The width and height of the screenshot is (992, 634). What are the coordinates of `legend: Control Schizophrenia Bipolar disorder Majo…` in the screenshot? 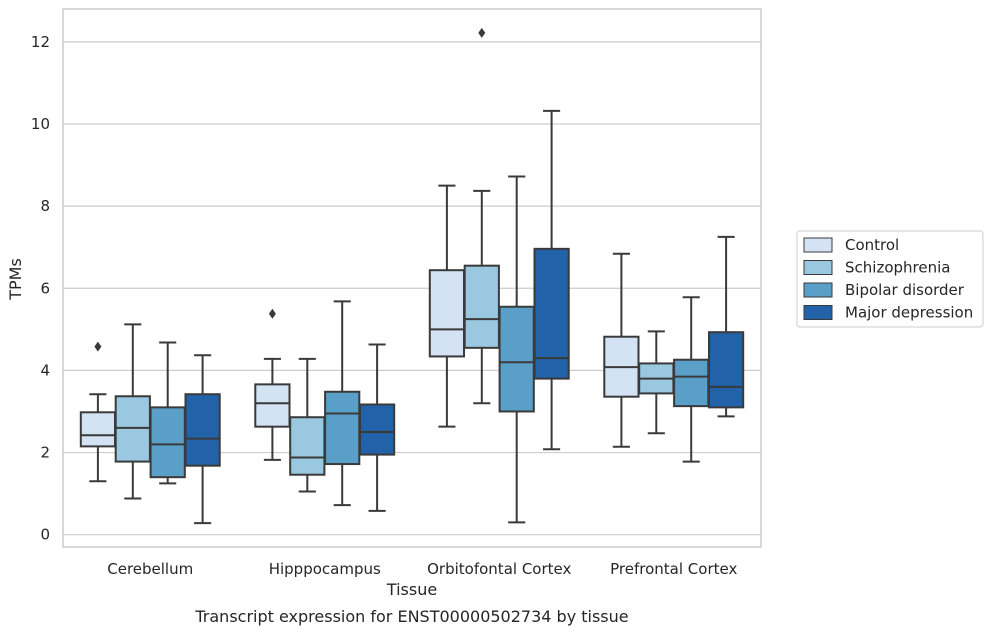 It's located at (890, 279).